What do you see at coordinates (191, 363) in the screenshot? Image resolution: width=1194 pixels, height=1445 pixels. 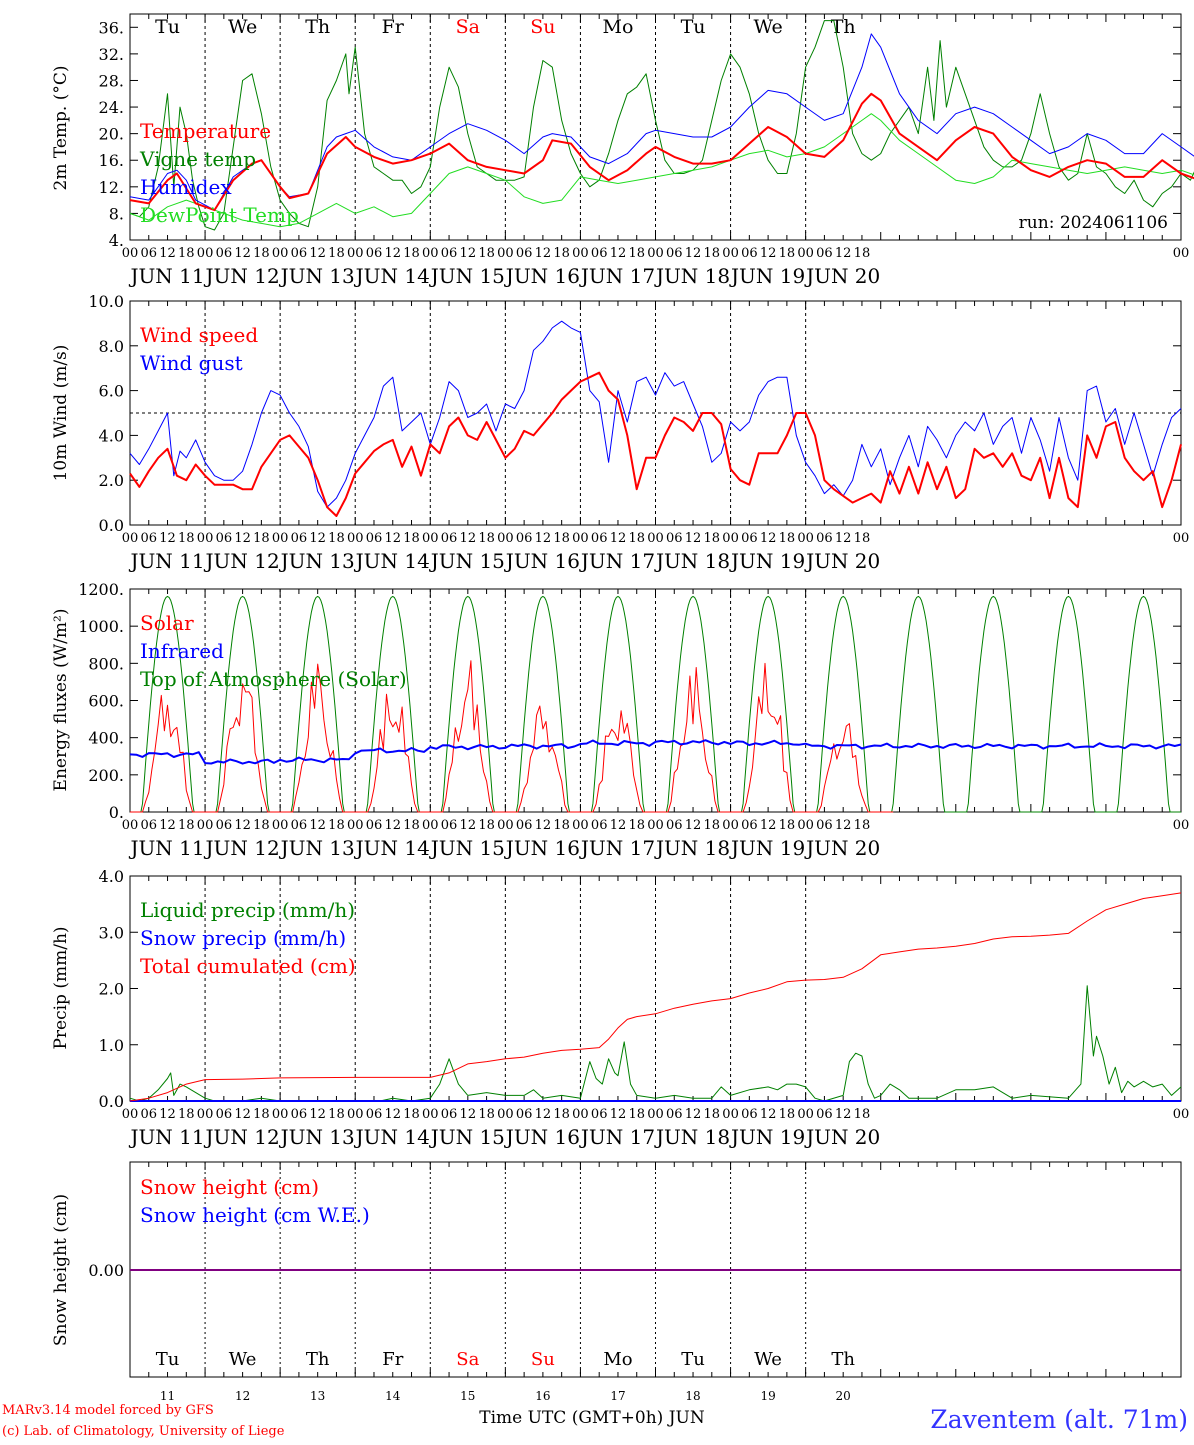 I see `legend-entry: Wind gust` at bounding box center [191, 363].